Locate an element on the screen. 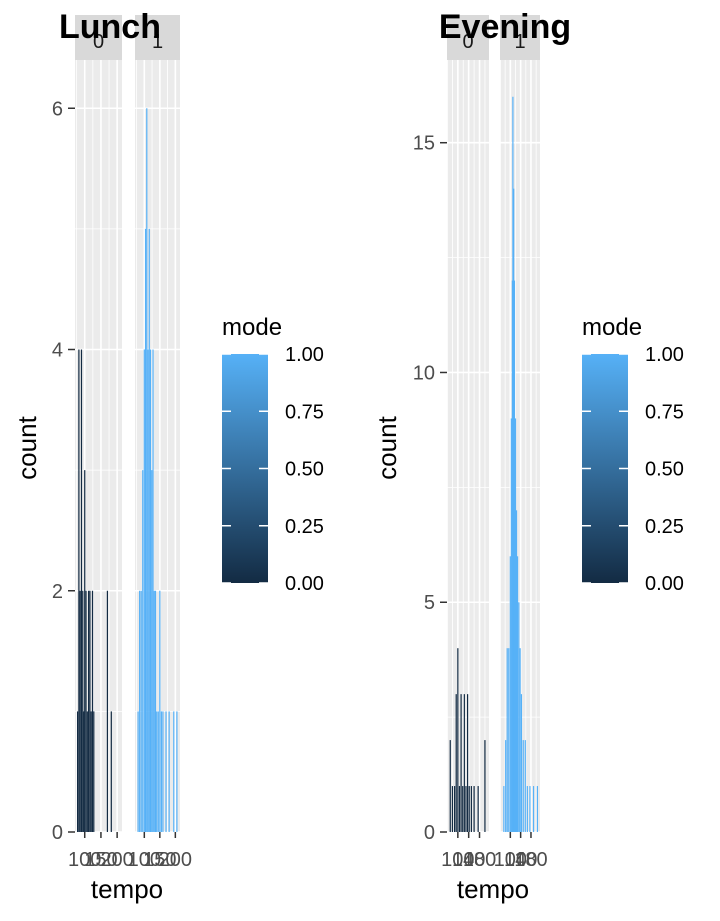 The image size is (720, 921). evening-y-tick-label: 15 is located at coordinates (424, 144).